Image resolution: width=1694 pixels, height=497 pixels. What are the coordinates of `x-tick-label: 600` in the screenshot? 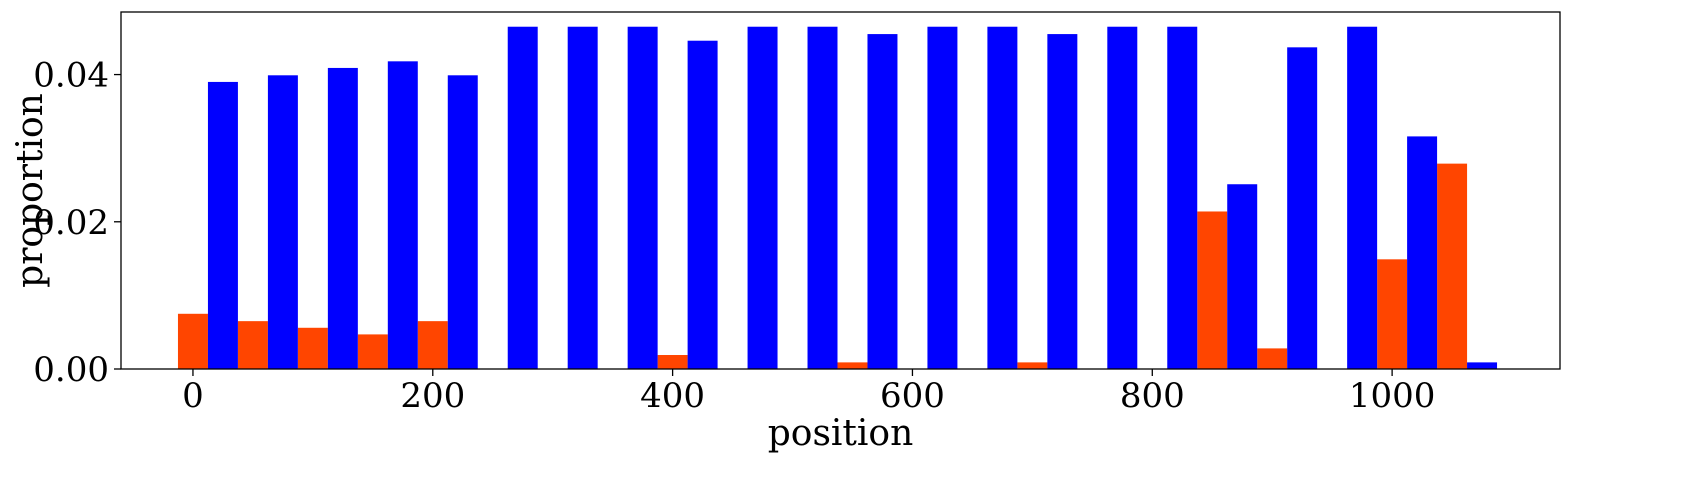 It's located at (912, 396).